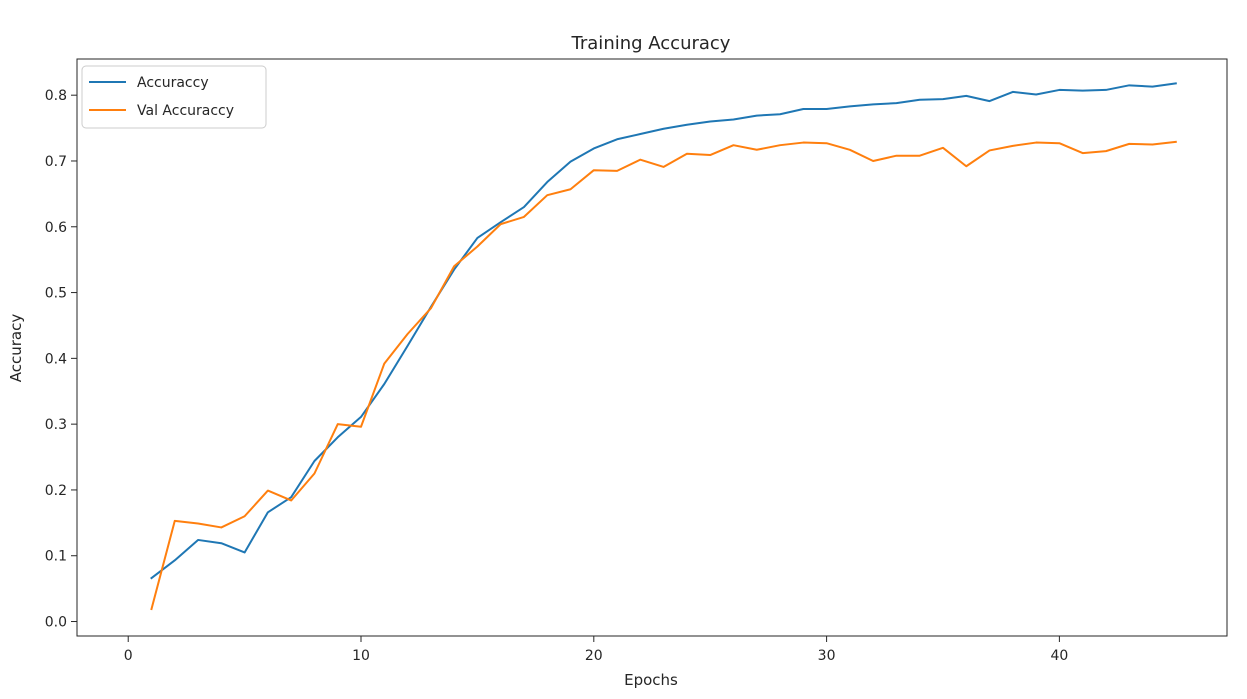  What do you see at coordinates (56, 491) in the screenshot?
I see `y-tick-label: 0.2` at bounding box center [56, 491].